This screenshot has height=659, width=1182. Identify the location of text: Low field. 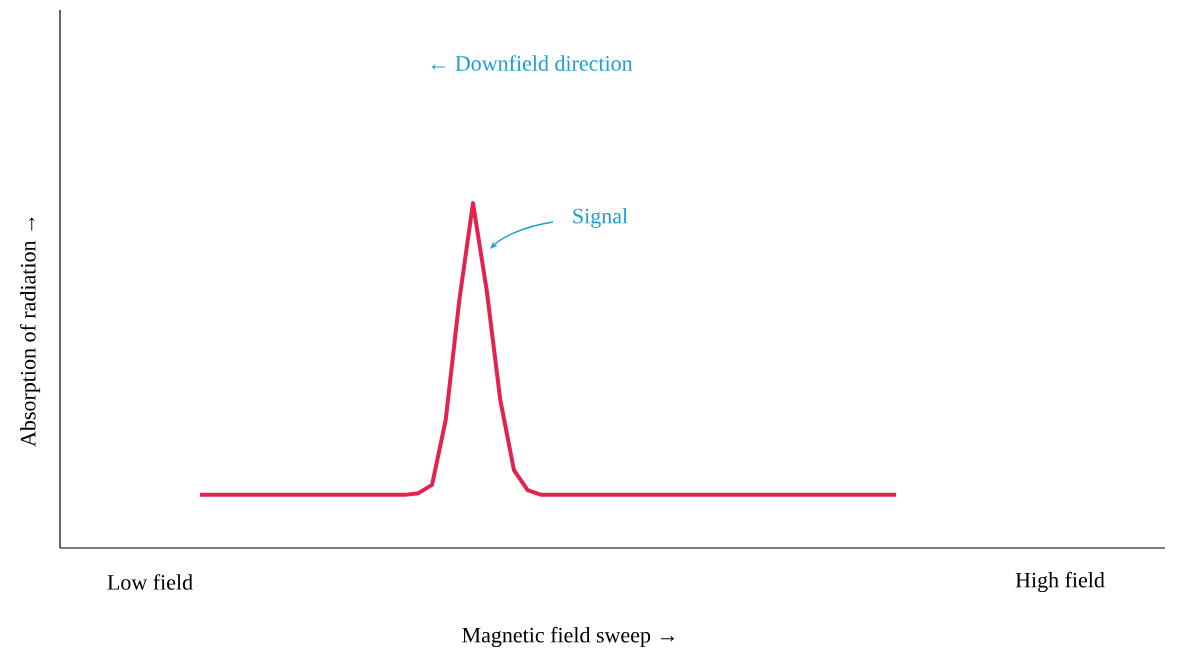
(150, 582).